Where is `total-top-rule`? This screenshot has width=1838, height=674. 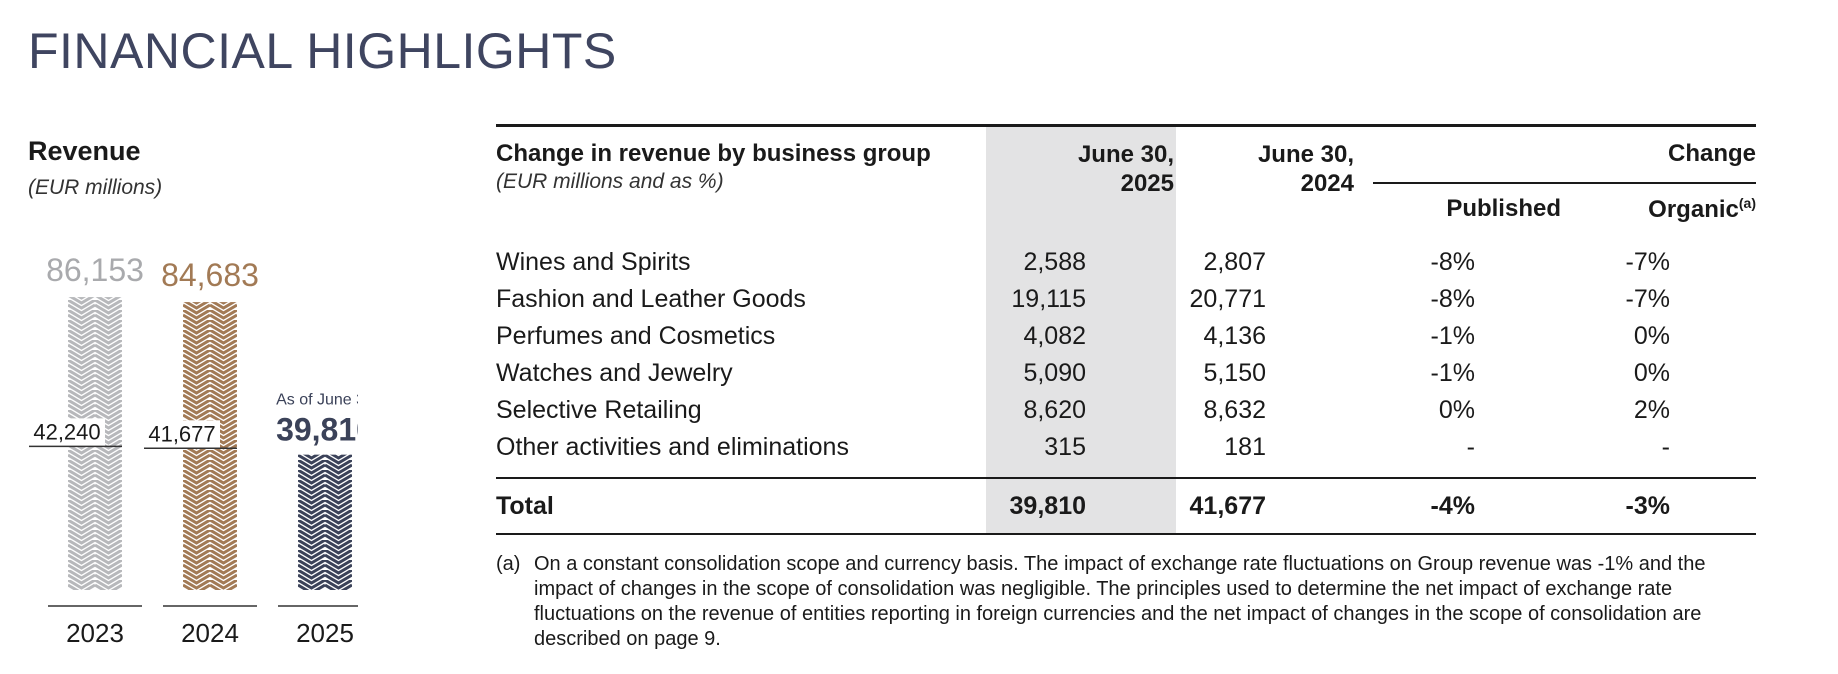 total-top-rule is located at coordinates (1126, 478).